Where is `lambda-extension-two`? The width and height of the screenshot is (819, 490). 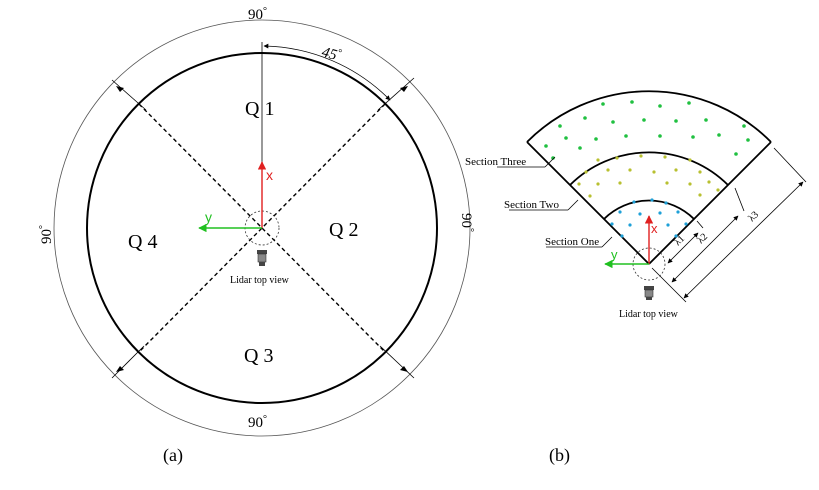
lambda-extension-two is located at coordinates (739, 199).